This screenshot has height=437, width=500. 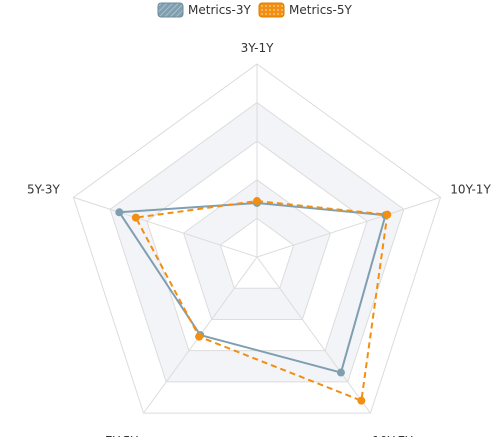 What do you see at coordinates (122, 435) in the screenshot?
I see `axis-label-7y-5y: 7Y-5Y` at bounding box center [122, 435].